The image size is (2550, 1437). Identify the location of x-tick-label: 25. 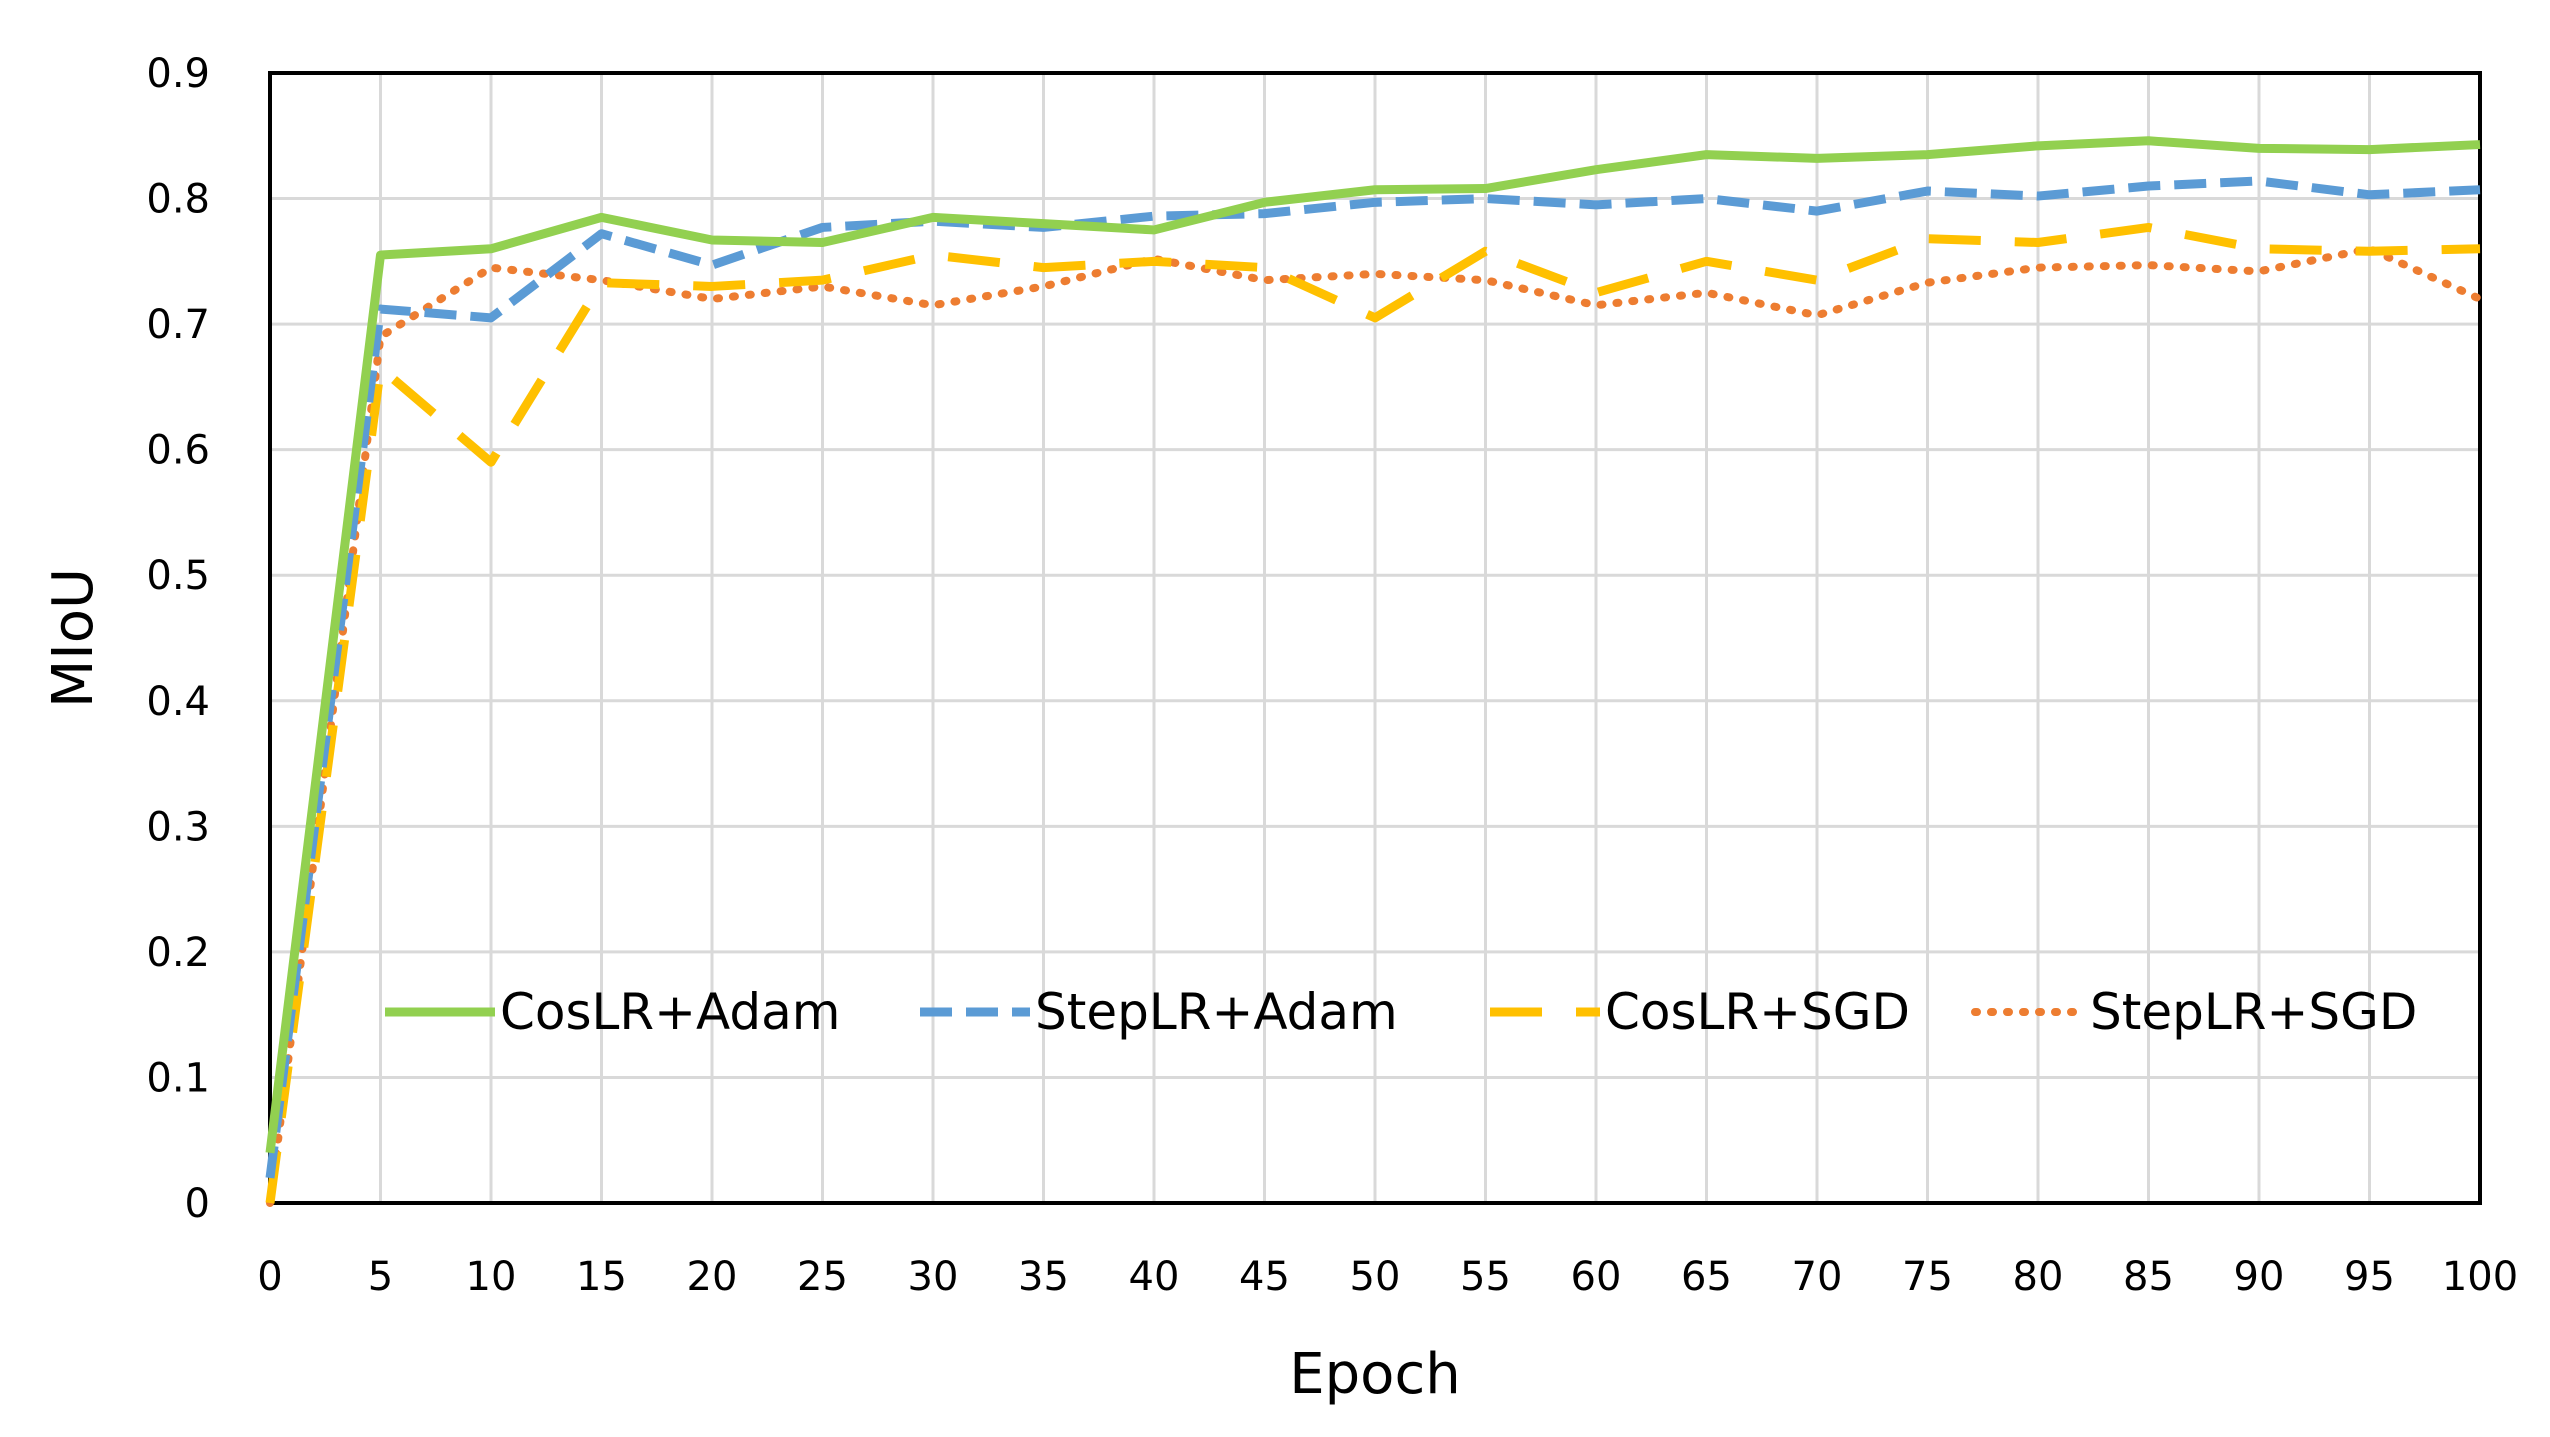
(822, 1277).